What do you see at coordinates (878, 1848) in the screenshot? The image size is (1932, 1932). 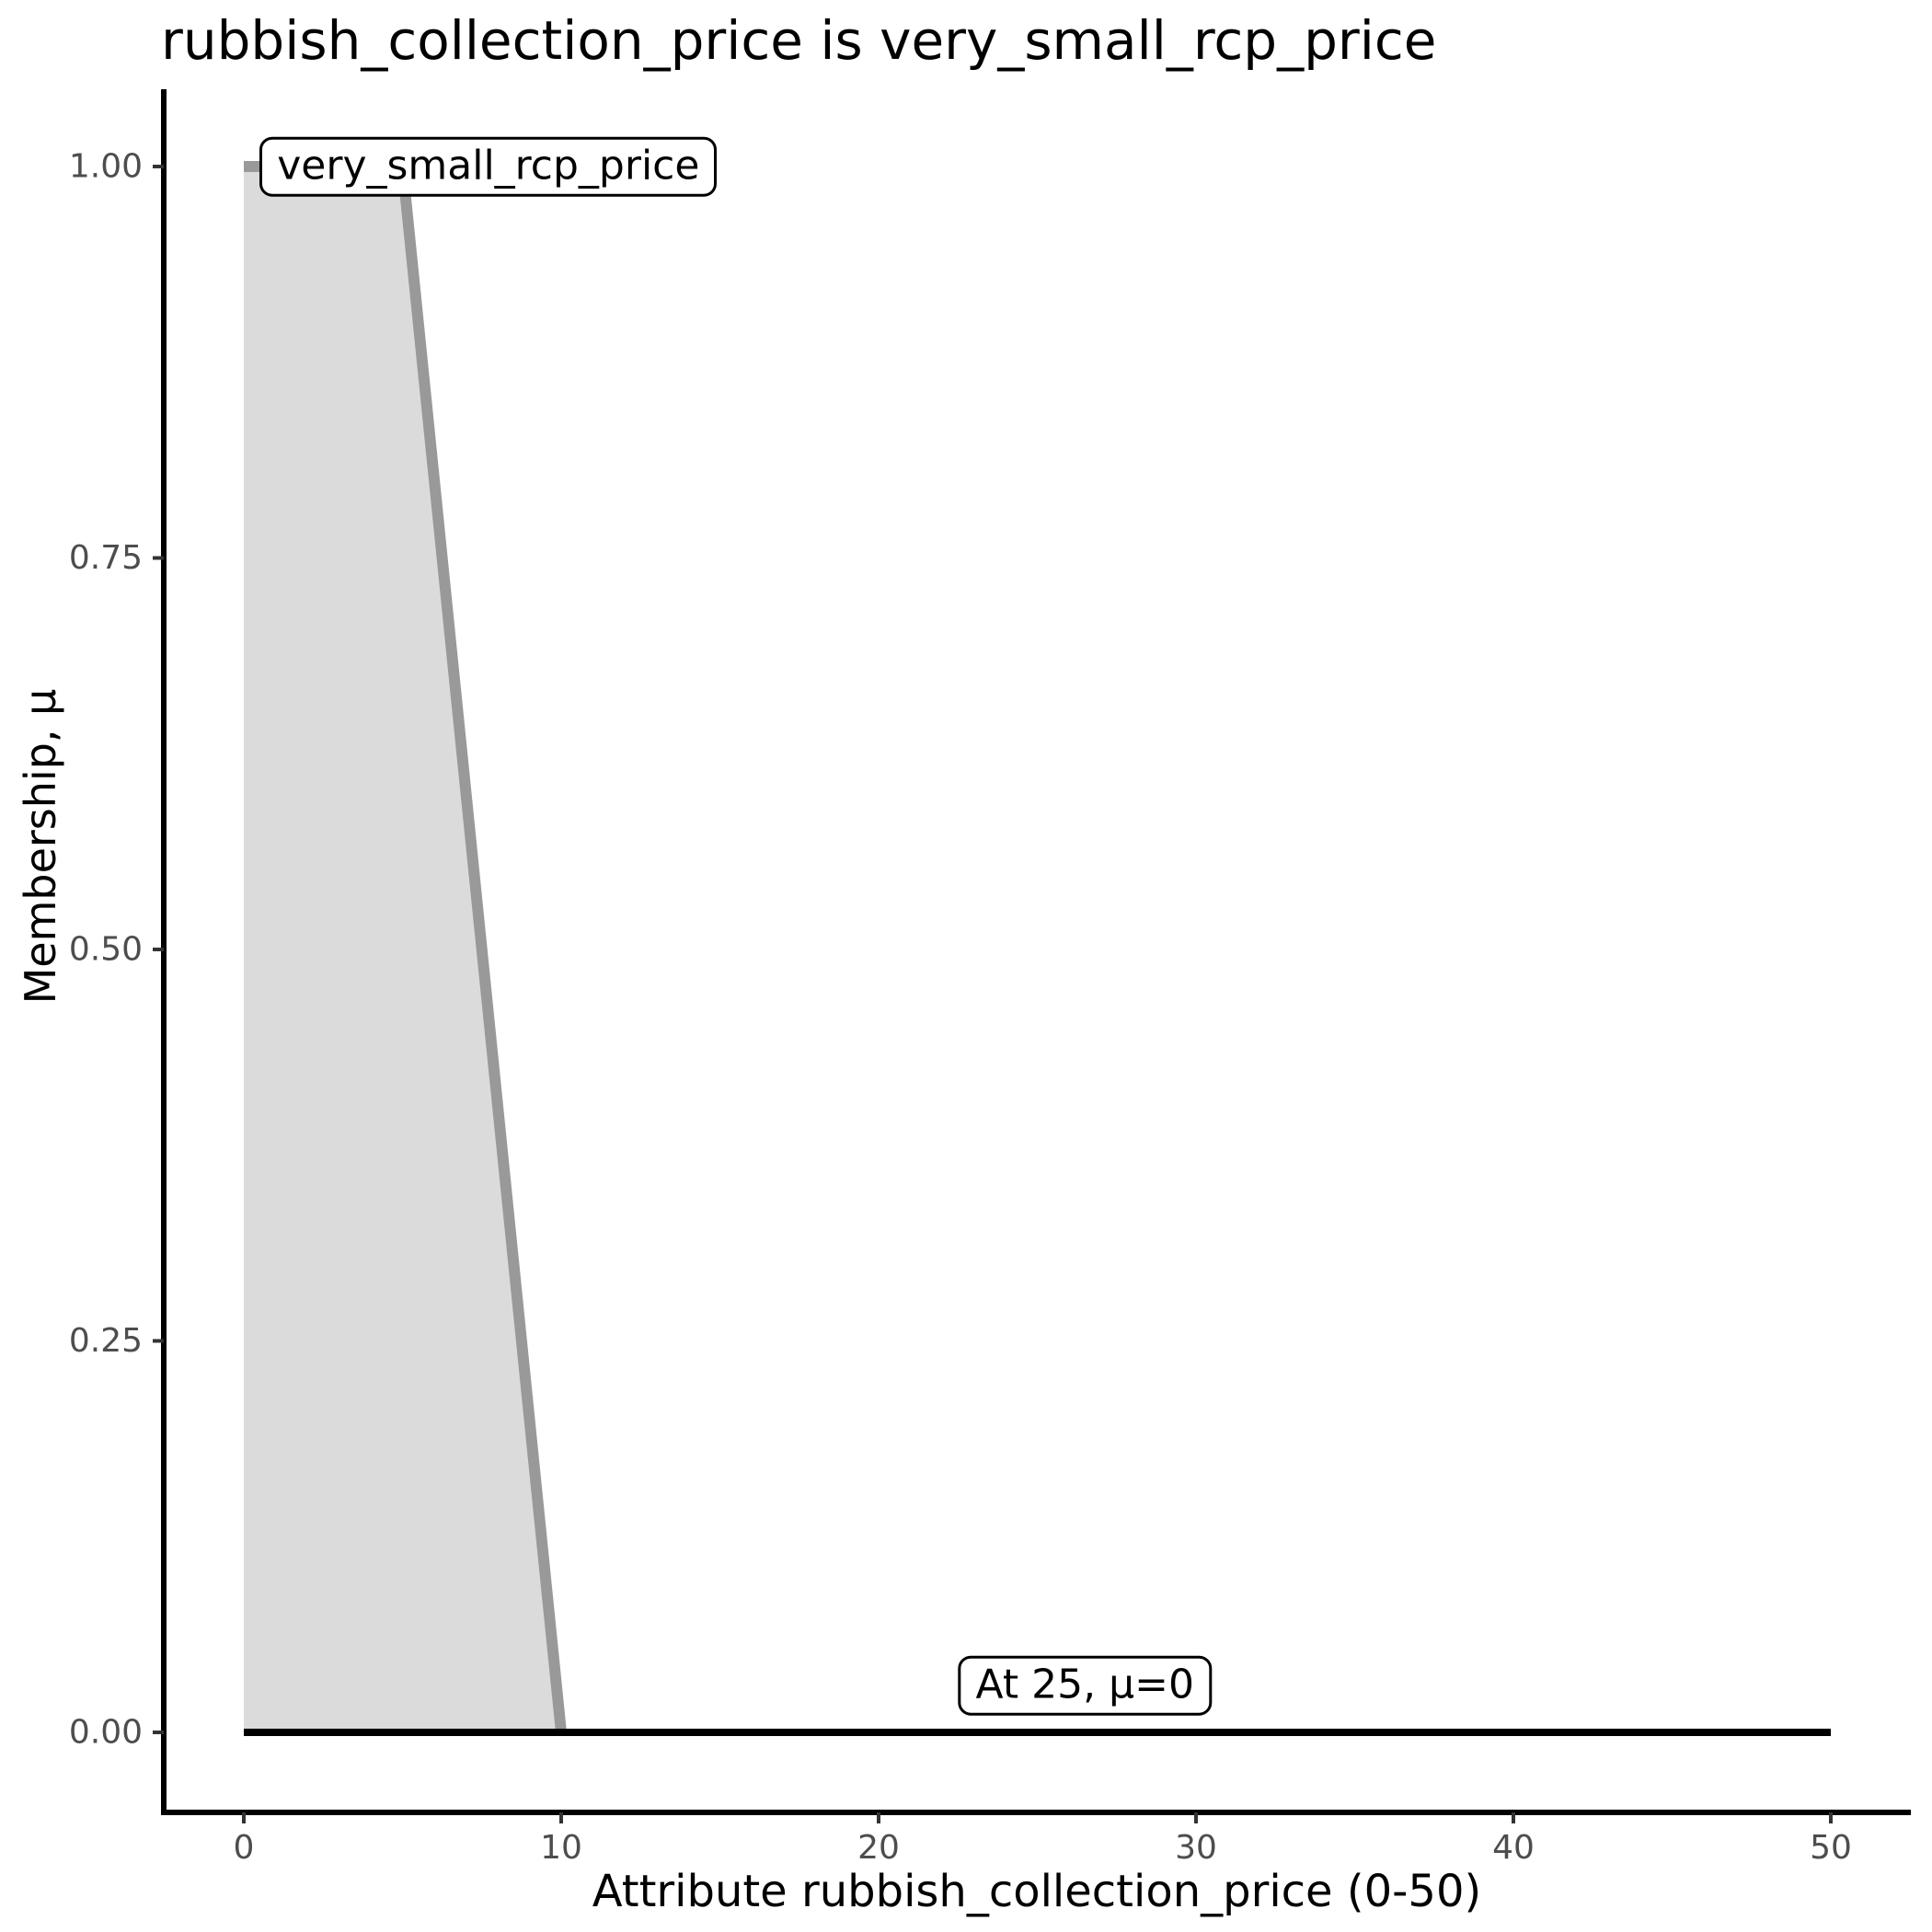 I see `x-tick-label: 20` at bounding box center [878, 1848].